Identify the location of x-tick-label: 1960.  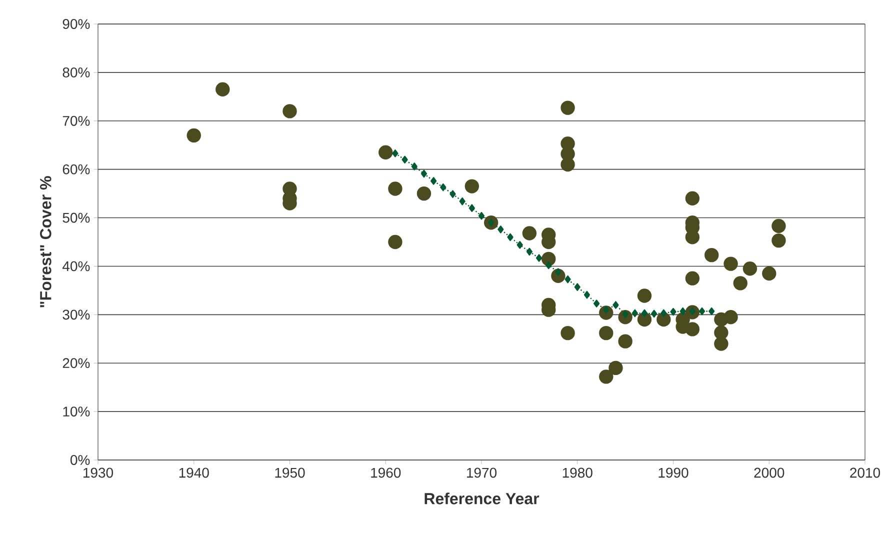
(386, 473).